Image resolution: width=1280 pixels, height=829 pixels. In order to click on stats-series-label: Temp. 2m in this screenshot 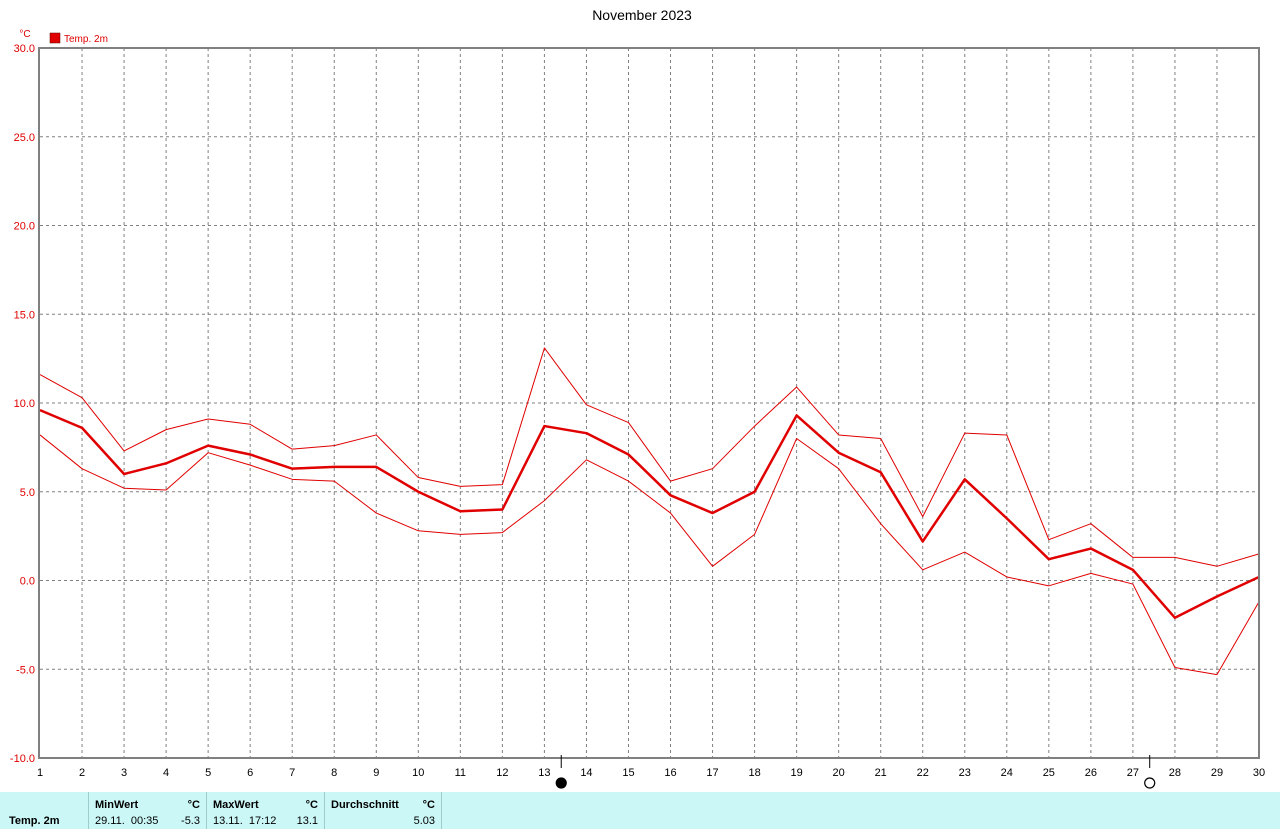, I will do `click(34, 821)`.